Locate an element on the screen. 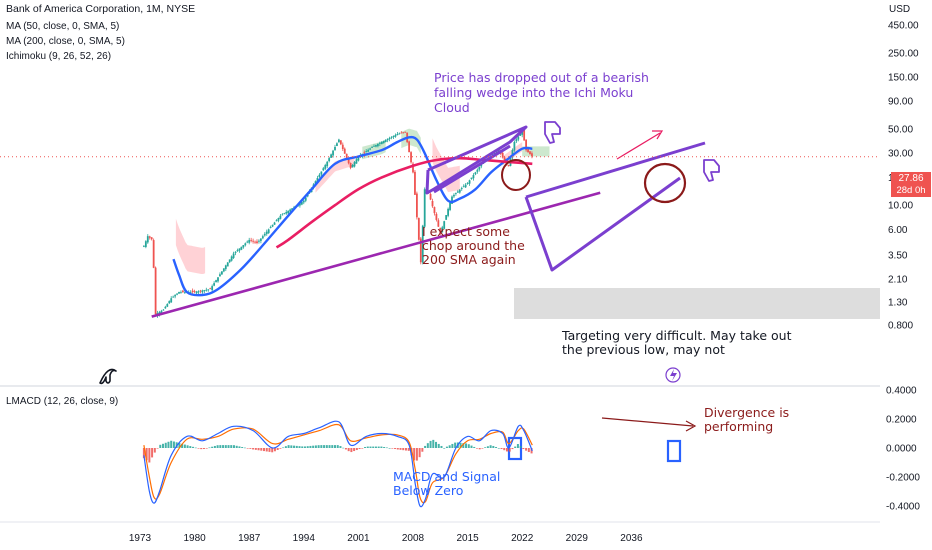 This screenshot has width=932, height=550. macd-box-2008 is located at coordinates (515, 448).